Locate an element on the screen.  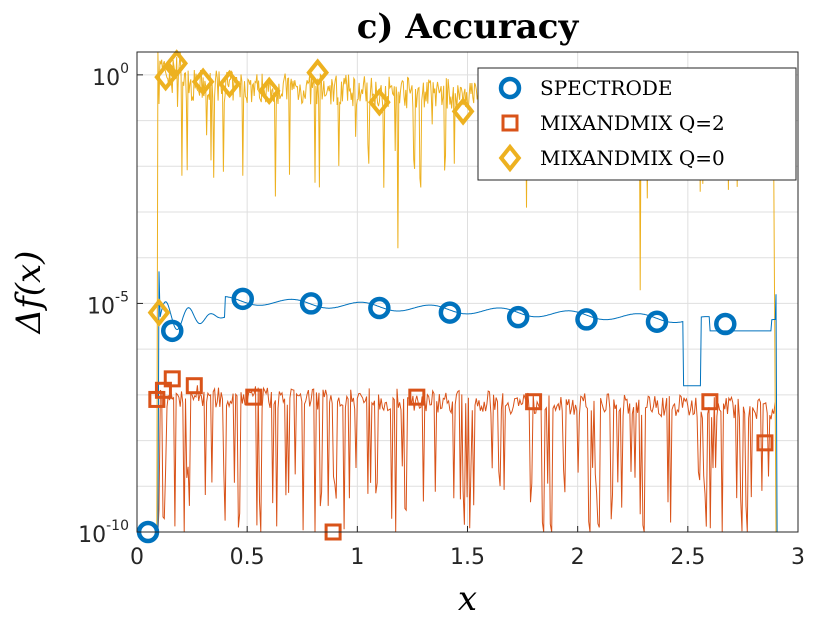
legend-marker-diamond is located at coordinates (510, 158).